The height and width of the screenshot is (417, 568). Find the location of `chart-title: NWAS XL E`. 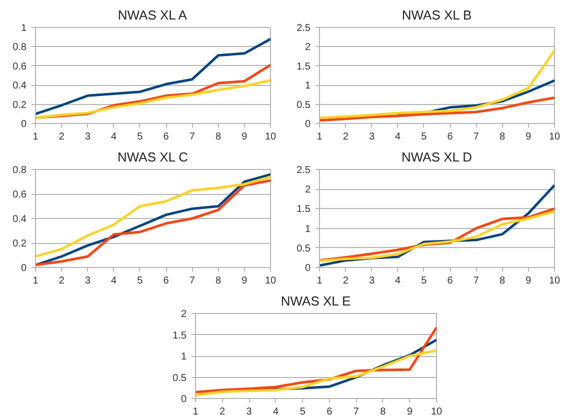

chart-title: NWAS XL E is located at coordinates (316, 301).